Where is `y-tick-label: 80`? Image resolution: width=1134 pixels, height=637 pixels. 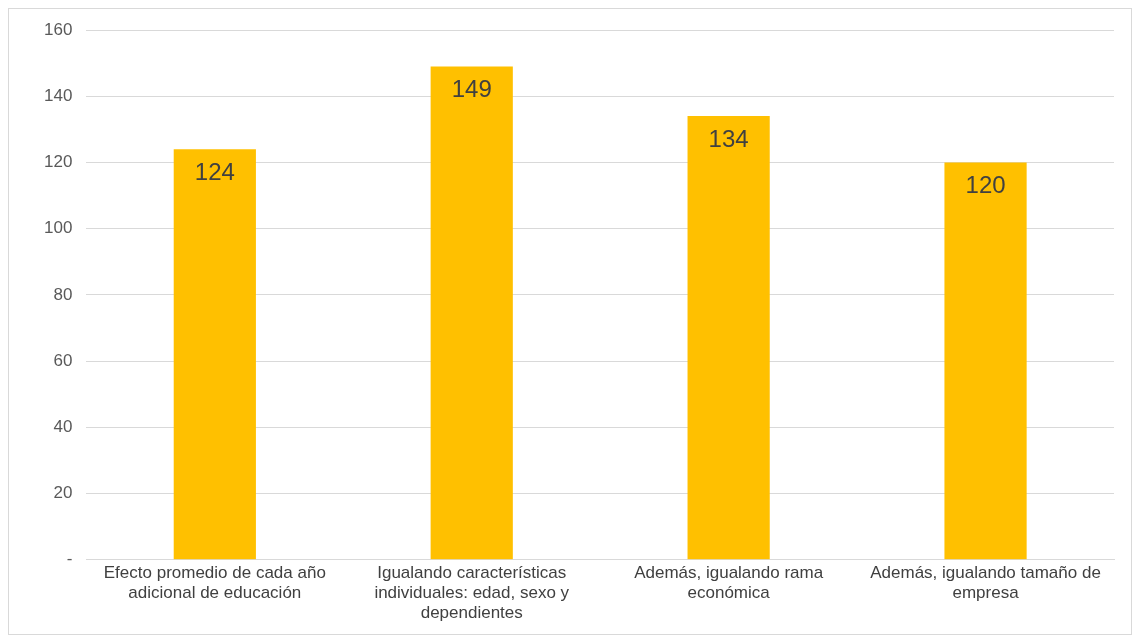 y-tick-label: 80 is located at coordinates (63, 294).